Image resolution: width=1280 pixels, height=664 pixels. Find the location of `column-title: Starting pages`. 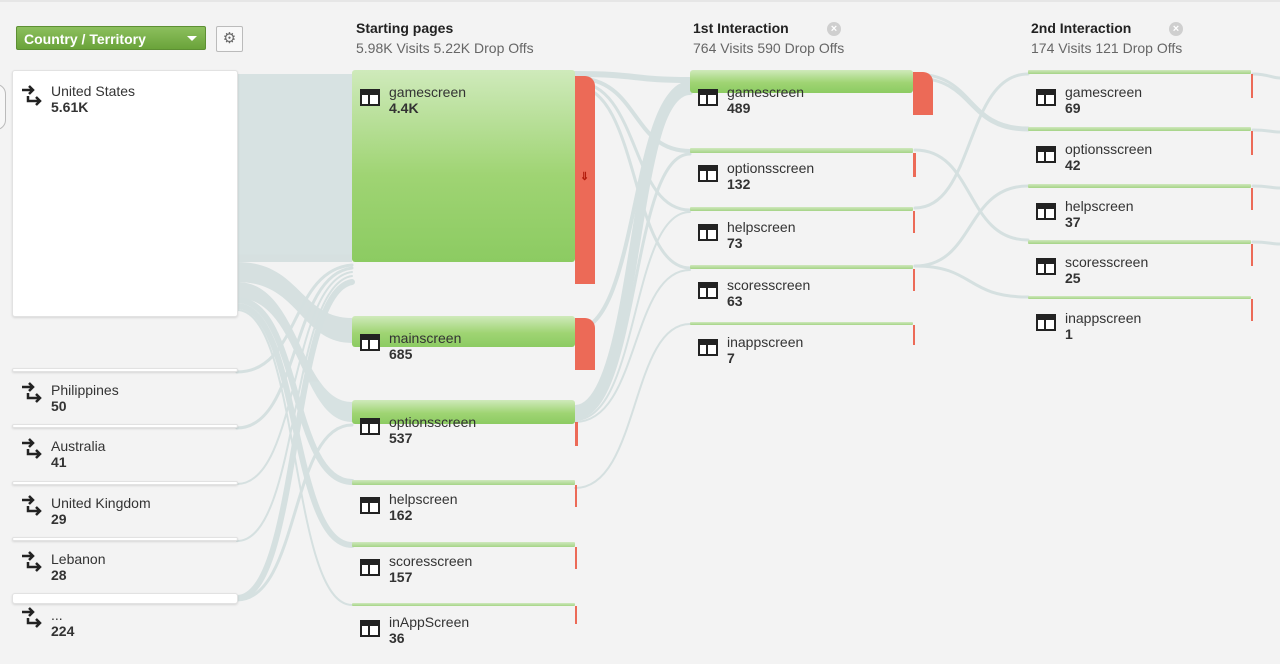

column-title: Starting pages is located at coordinates (405, 28).